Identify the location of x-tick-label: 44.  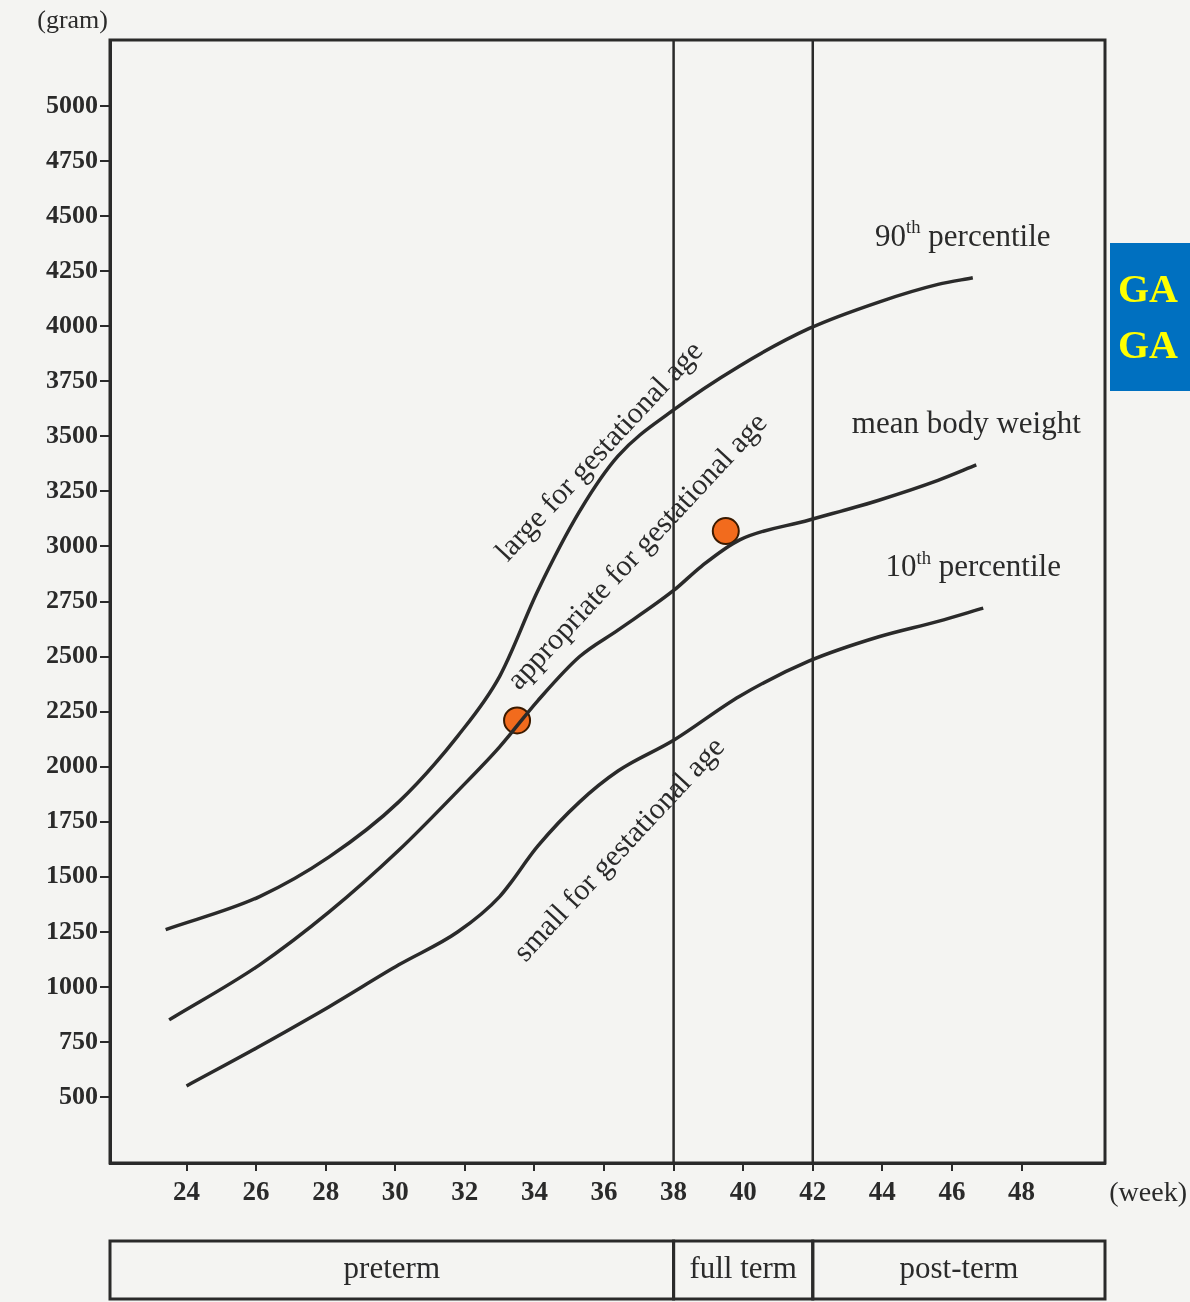
(882, 1191).